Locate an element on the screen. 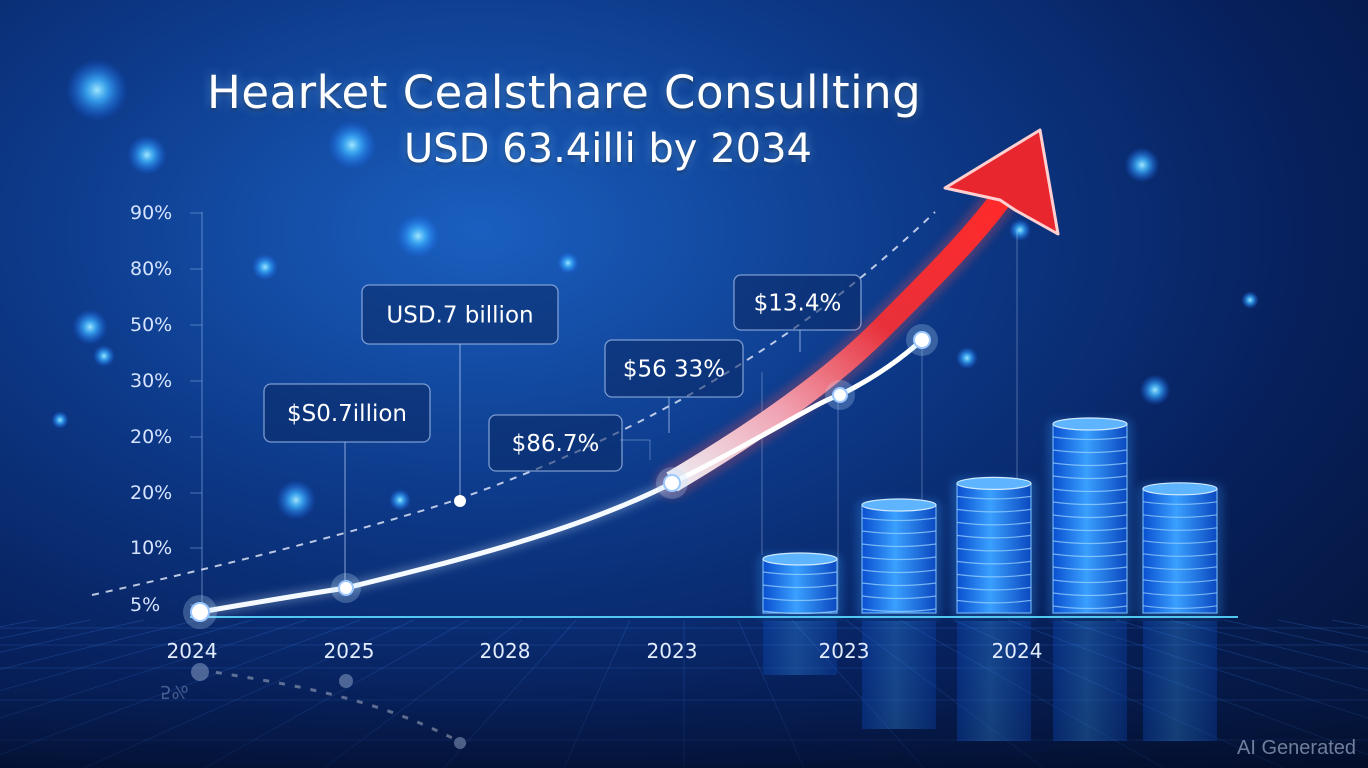  callout-label: $13.4% is located at coordinates (798, 304).